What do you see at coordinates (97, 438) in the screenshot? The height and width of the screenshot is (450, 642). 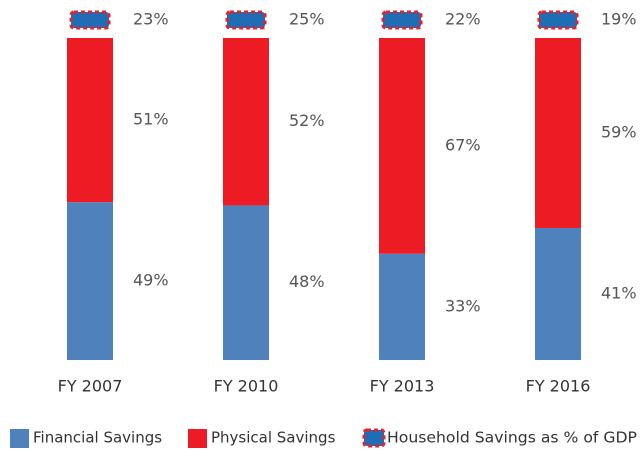 I see `legend-label: Financial Savings` at bounding box center [97, 438].